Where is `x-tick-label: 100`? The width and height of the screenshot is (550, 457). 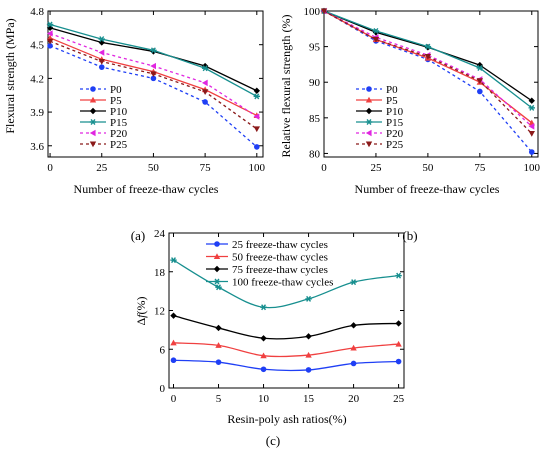 x-tick-label: 100 is located at coordinates (532, 168).